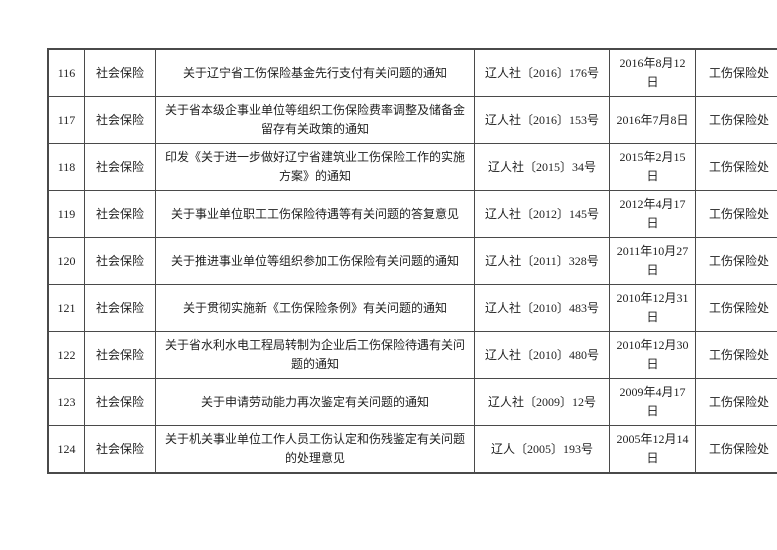 The height and width of the screenshot is (550, 777). What do you see at coordinates (315, 402) in the screenshot?
I see `document-title-cell: 关于申请劳动能力再次鉴定有关问题的通知` at bounding box center [315, 402].